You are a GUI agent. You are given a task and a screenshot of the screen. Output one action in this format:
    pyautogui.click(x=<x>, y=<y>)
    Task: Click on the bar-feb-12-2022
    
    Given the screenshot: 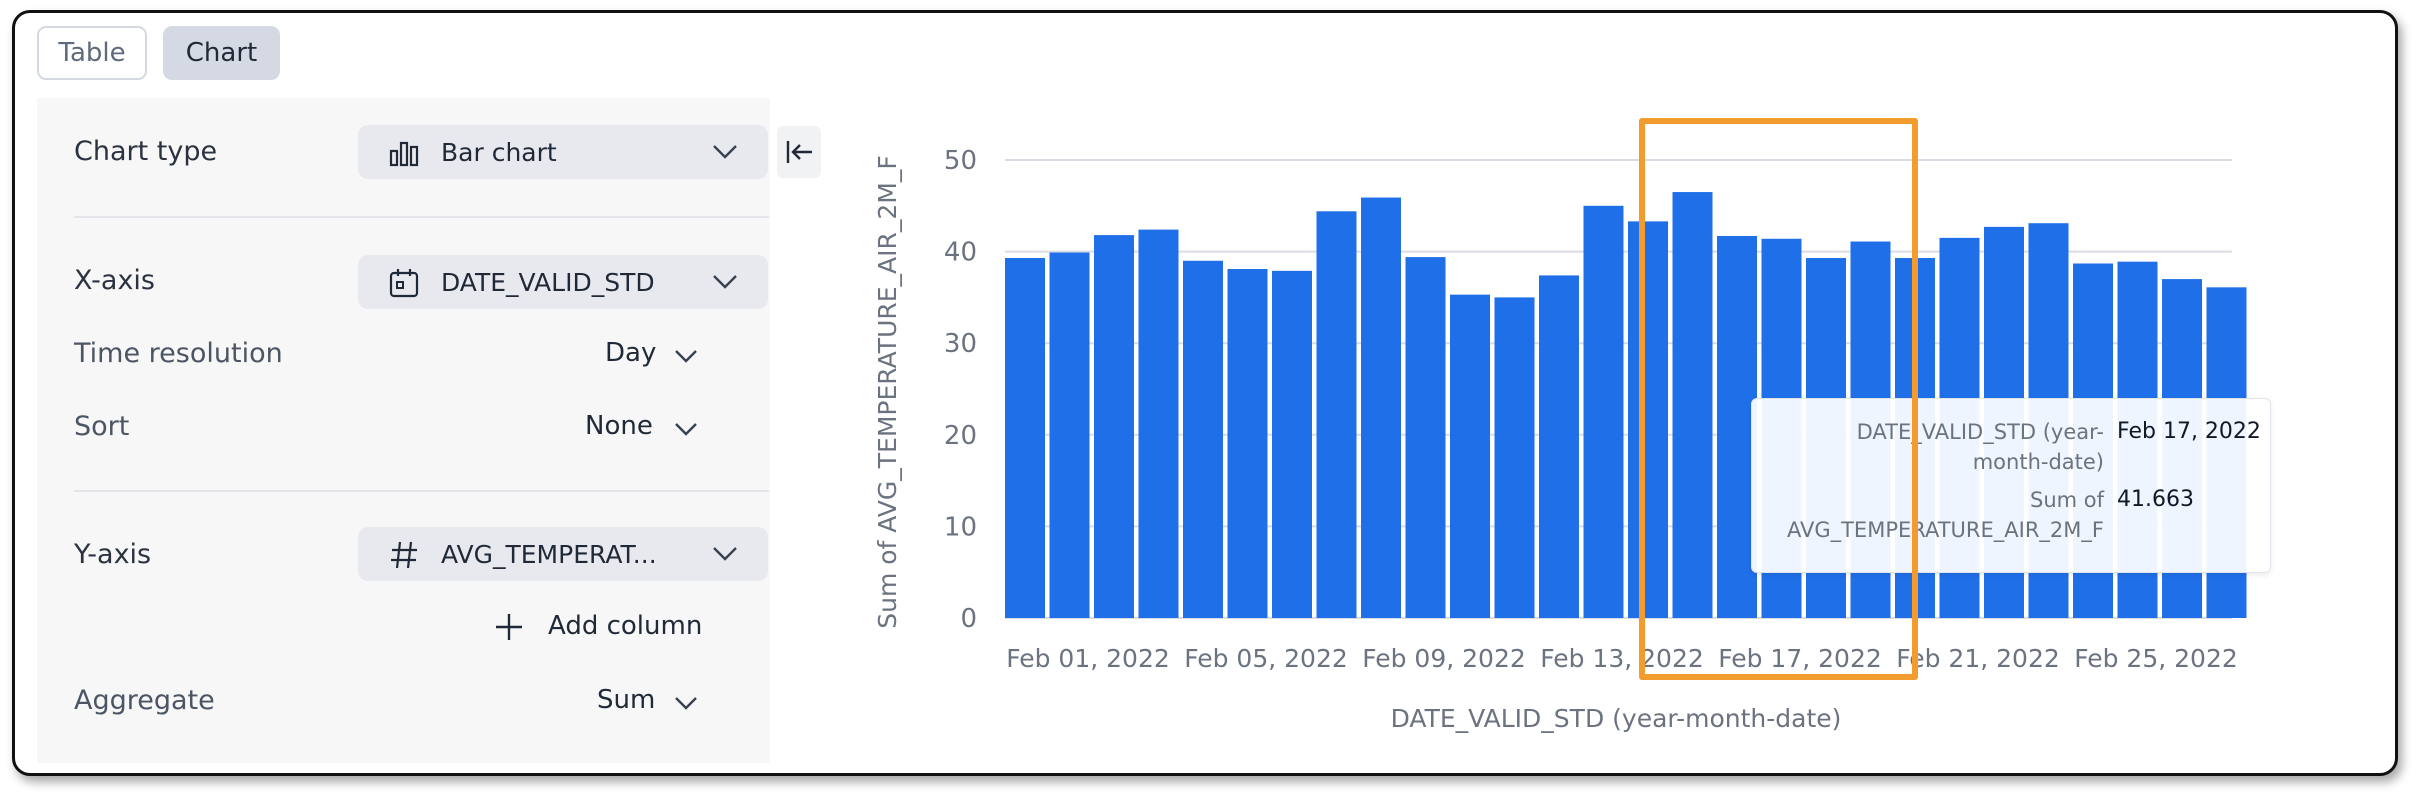 What is the action you would take?
    pyautogui.click(x=1514, y=457)
    